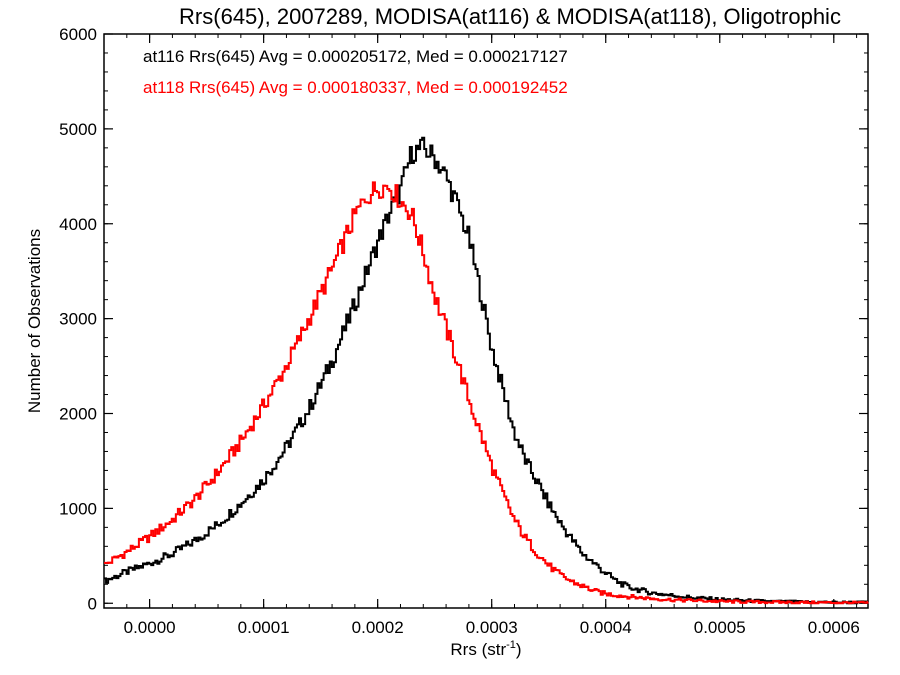  What do you see at coordinates (78, 34) in the screenshot?
I see `y-tick-label: 6000` at bounding box center [78, 34].